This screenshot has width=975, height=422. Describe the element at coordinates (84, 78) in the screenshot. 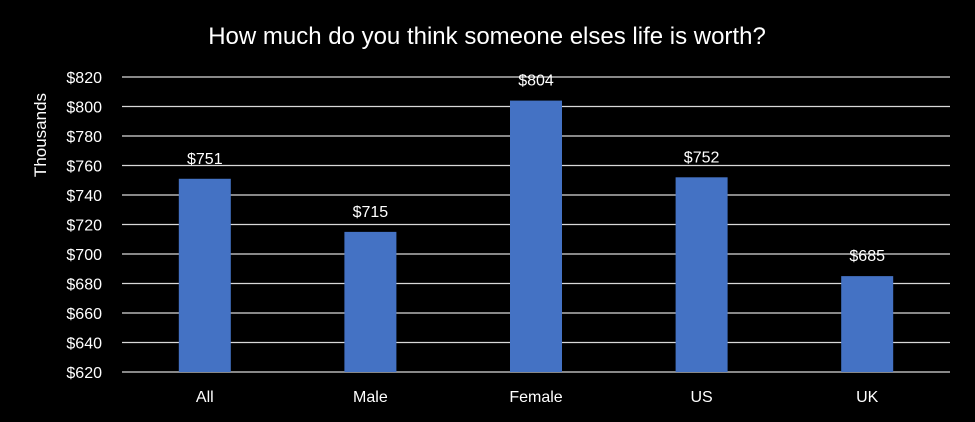

I see `y-tick-label: $820` at that location.